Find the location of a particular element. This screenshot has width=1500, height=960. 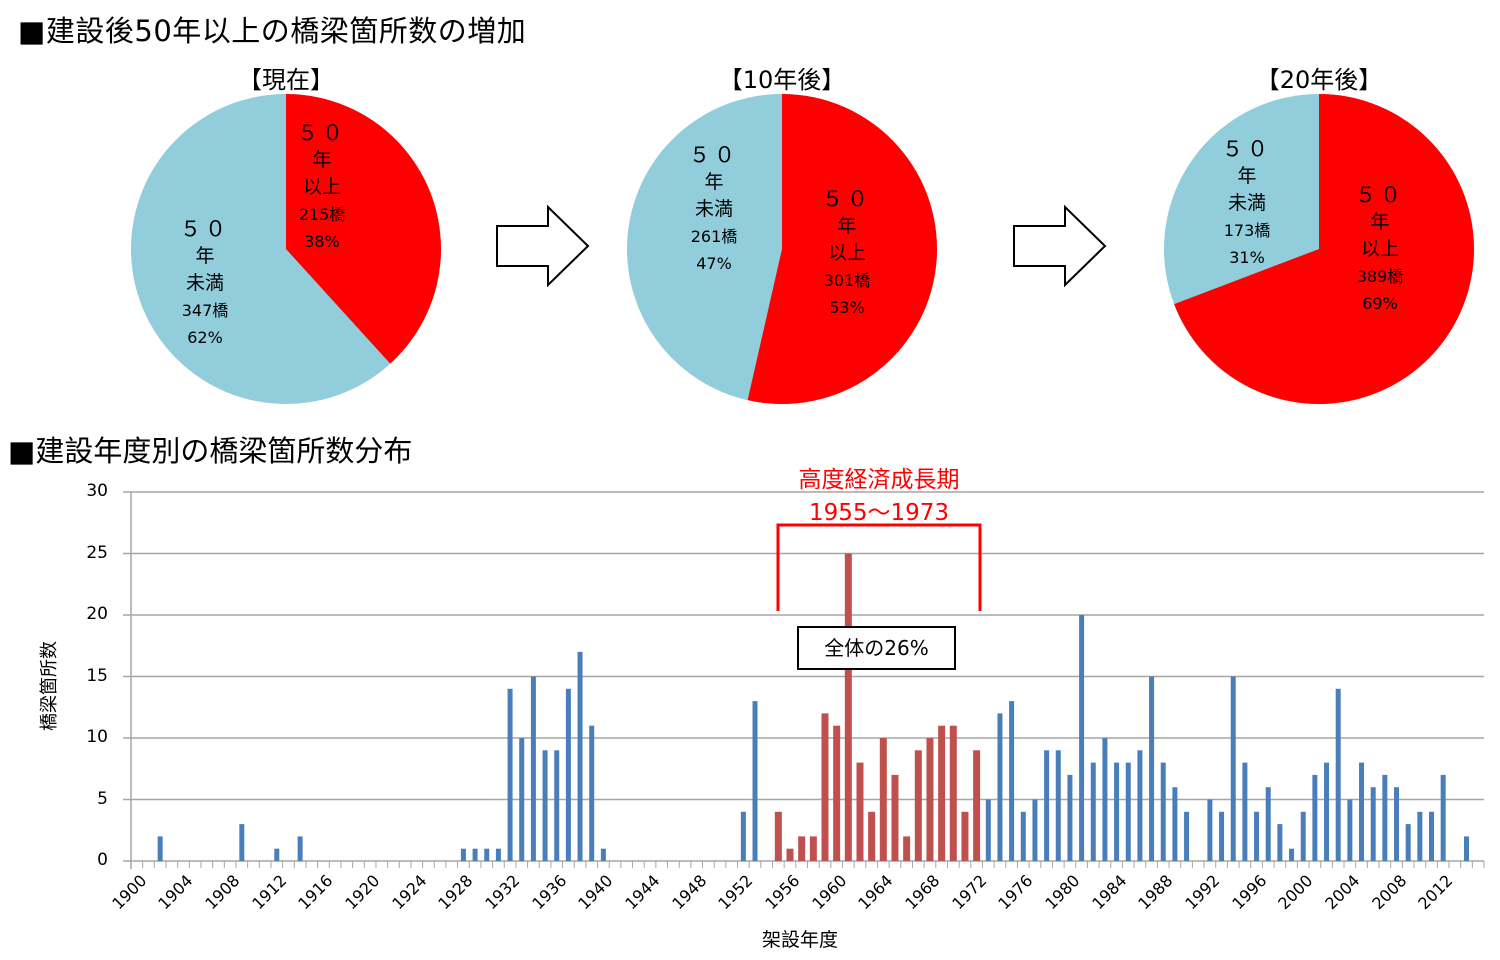

bar-1971 is located at coordinates (965, 836).